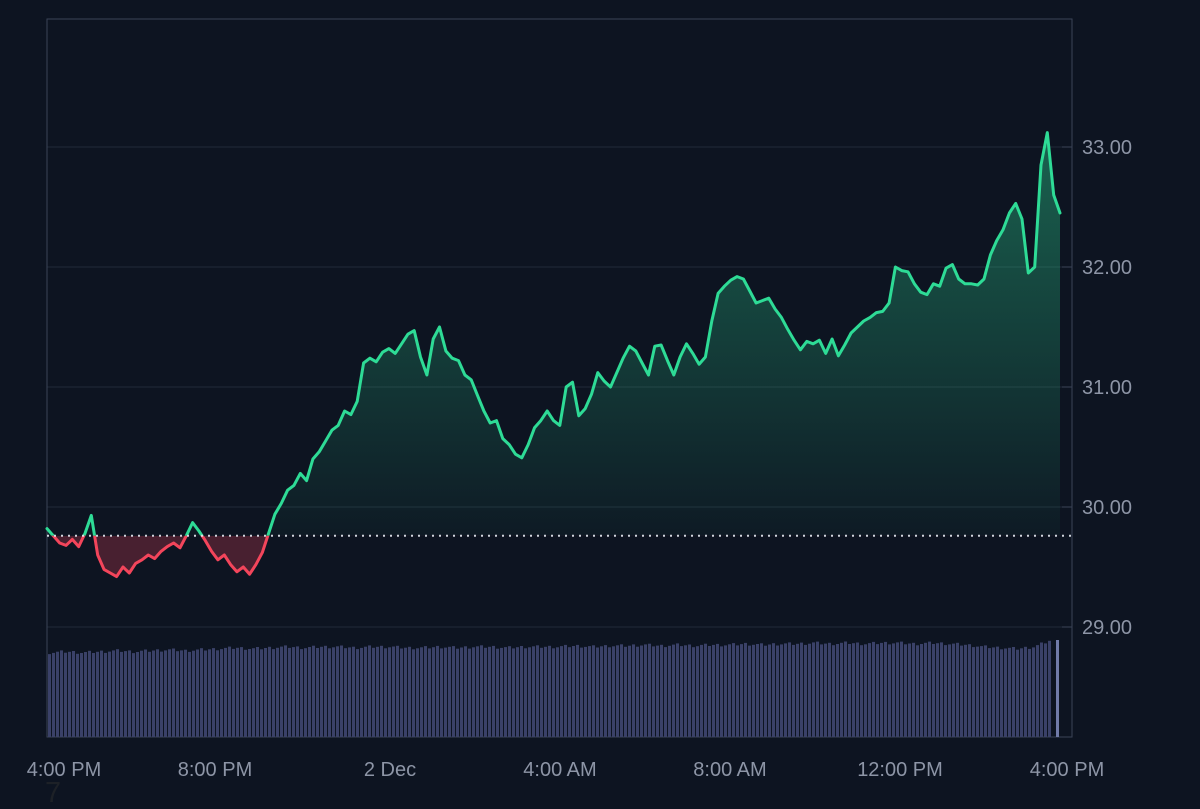 This screenshot has width=1200, height=809. Describe the element at coordinates (900, 770) in the screenshot. I see `x-tick-label: 12:00 PM` at that location.